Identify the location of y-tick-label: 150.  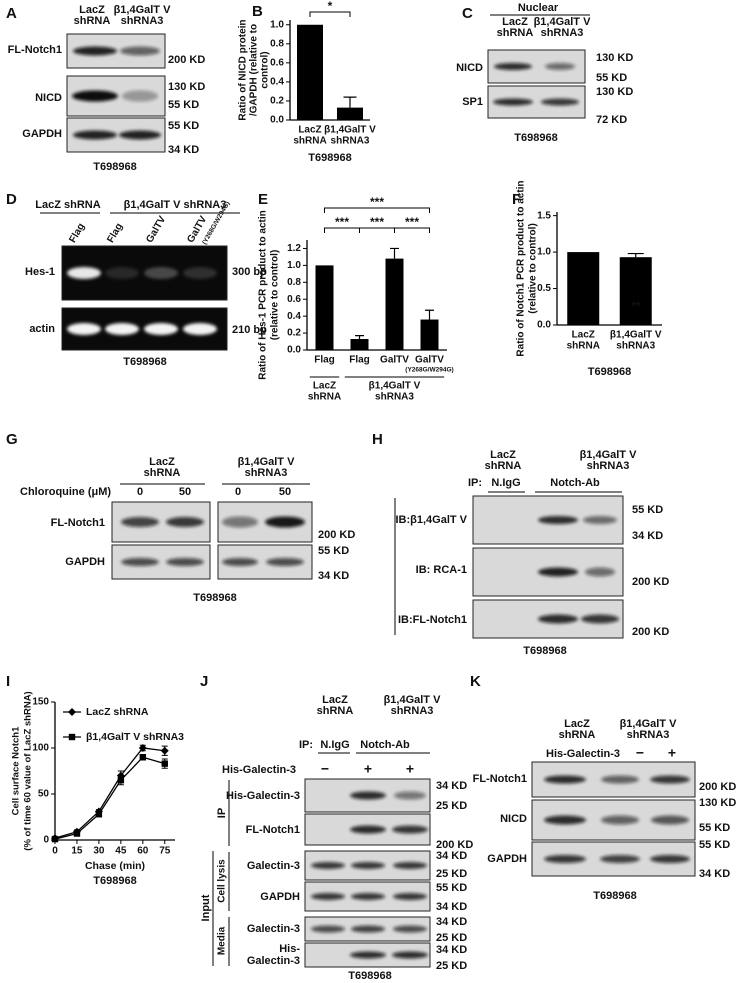
(40, 702).